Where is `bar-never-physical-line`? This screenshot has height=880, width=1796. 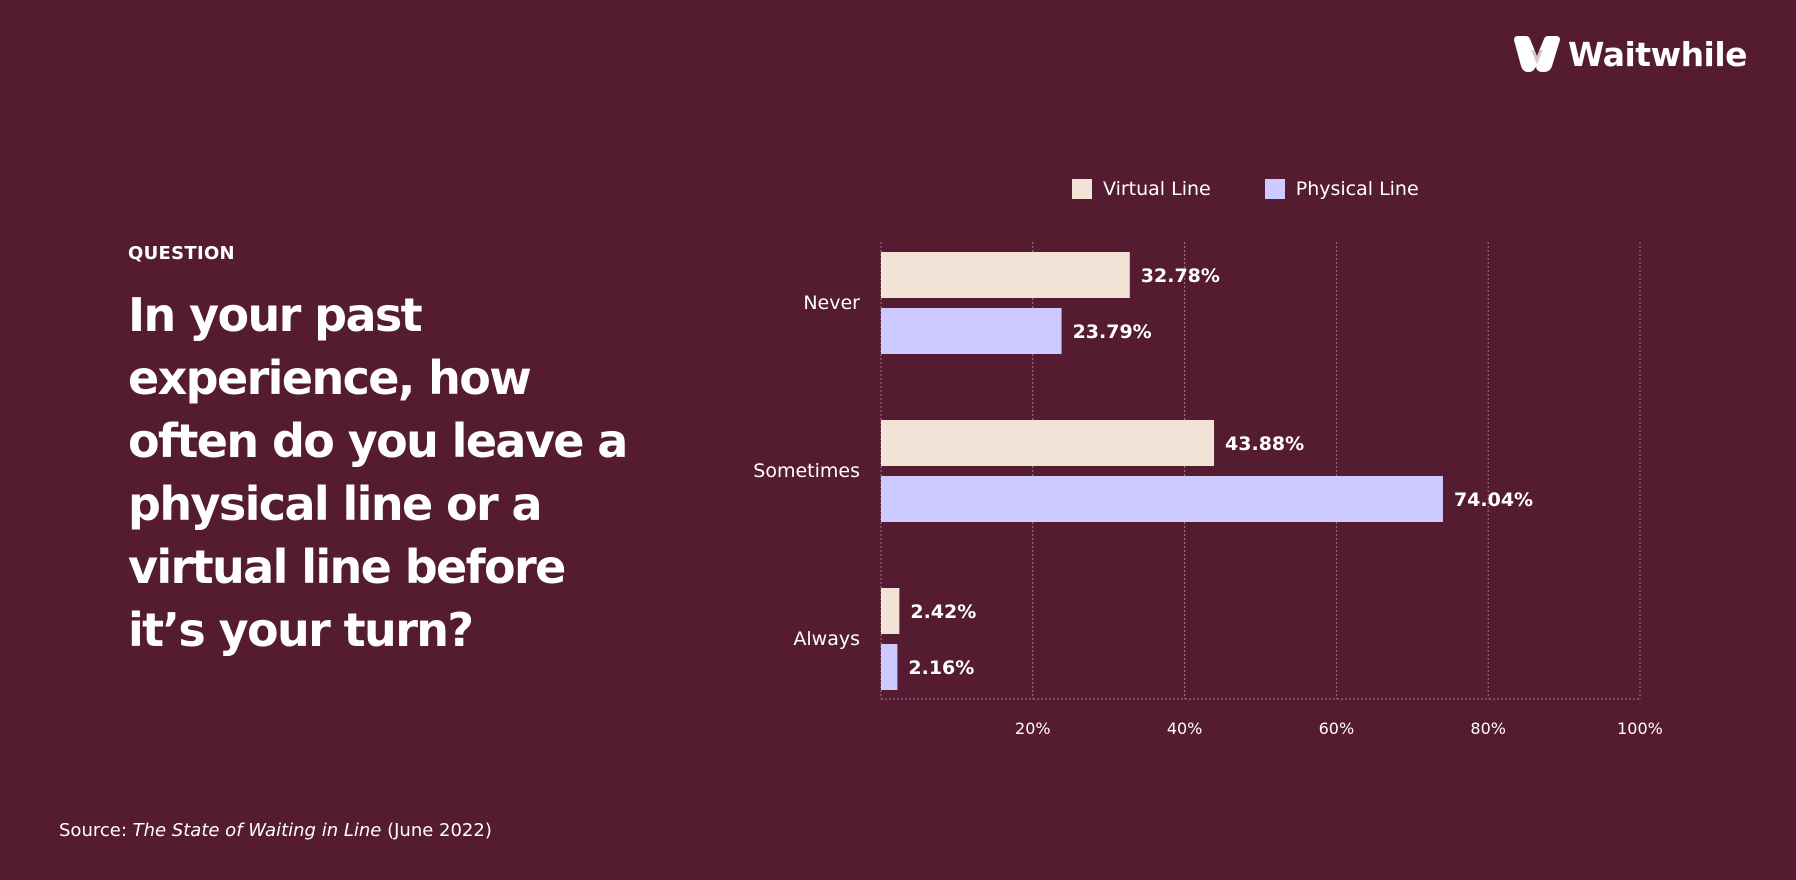
bar-never-physical-line is located at coordinates (971, 331).